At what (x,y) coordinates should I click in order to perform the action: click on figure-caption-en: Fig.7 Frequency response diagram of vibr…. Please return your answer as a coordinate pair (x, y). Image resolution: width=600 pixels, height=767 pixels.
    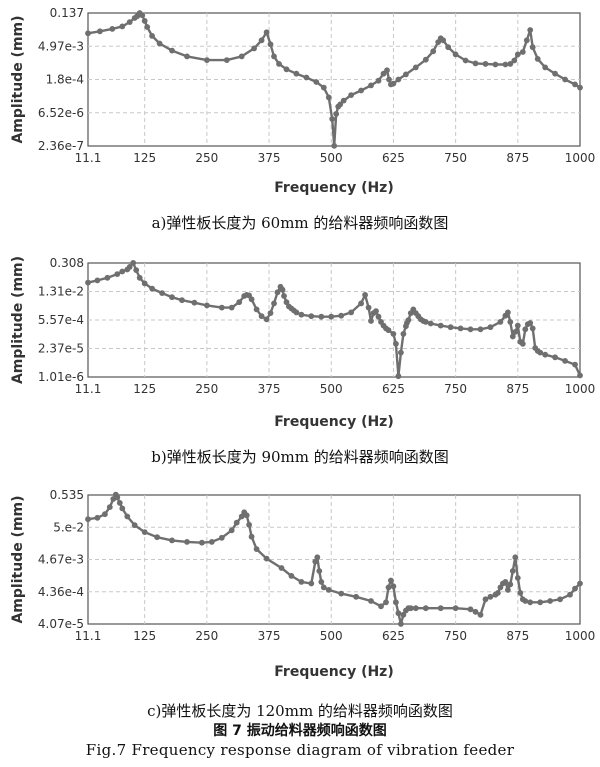
    Looking at the image, I should click on (300, 750).